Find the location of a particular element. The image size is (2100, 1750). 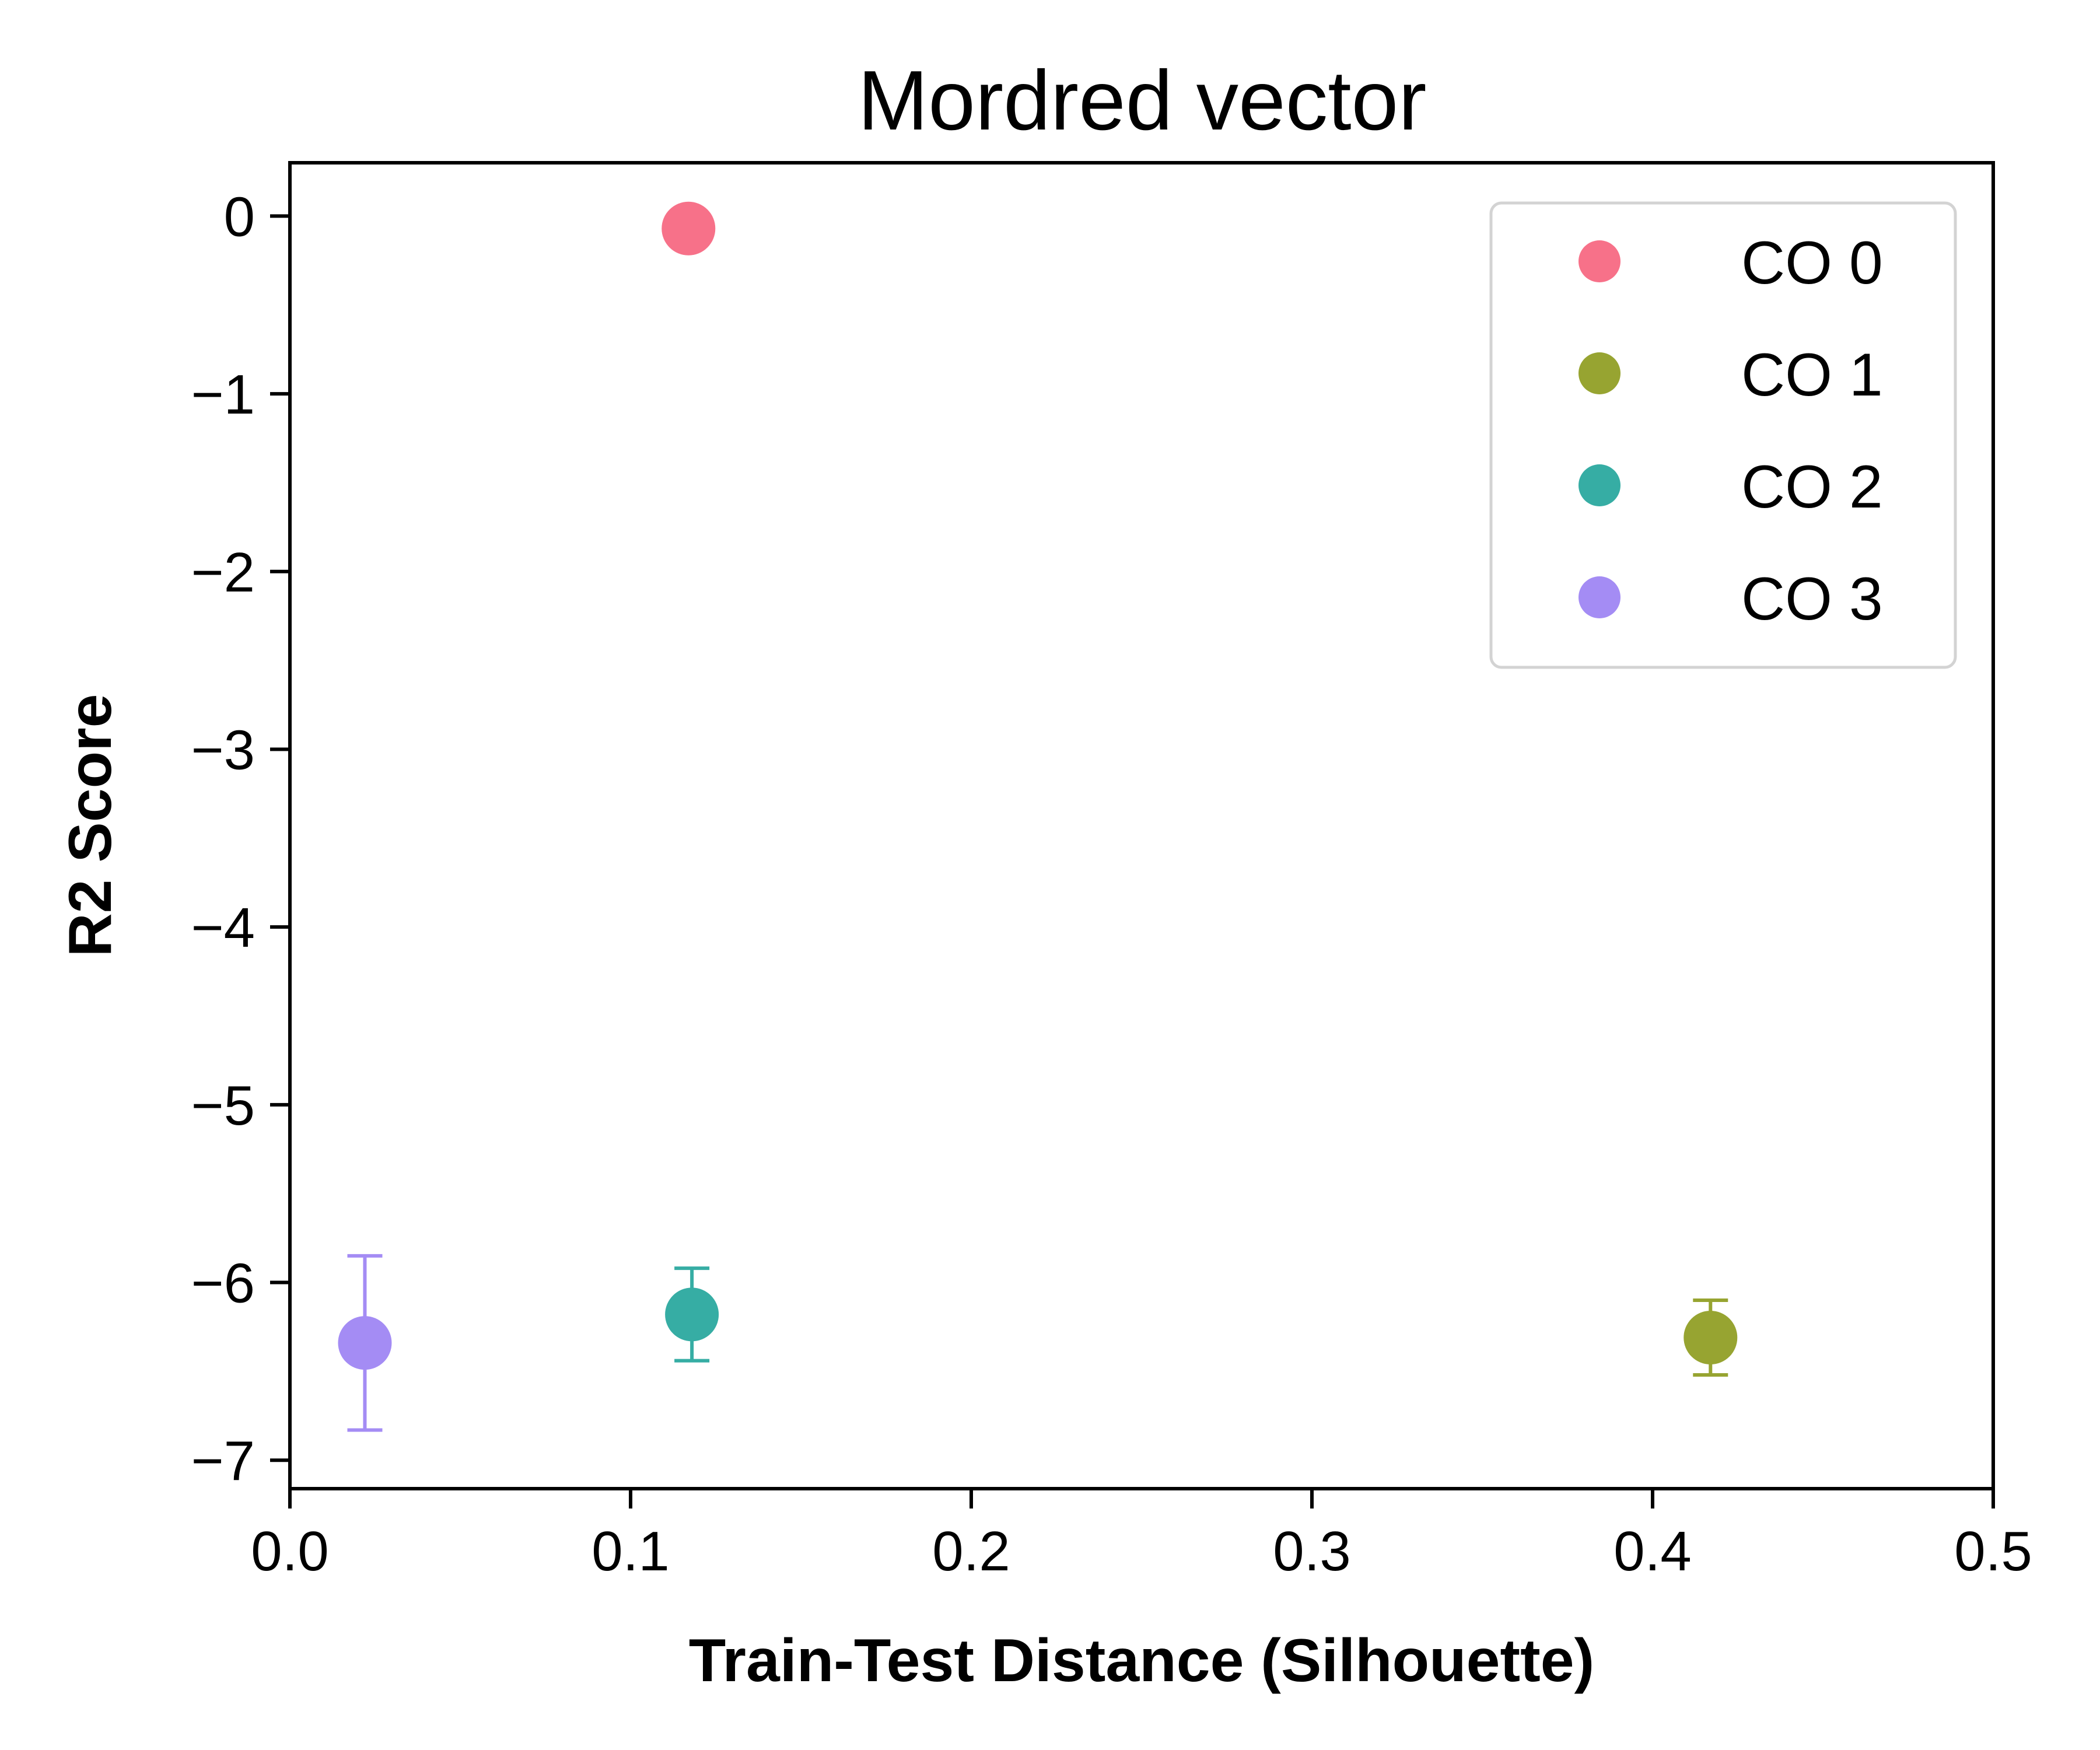

y-tick-label: −3 is located at coordinates (223, 750).